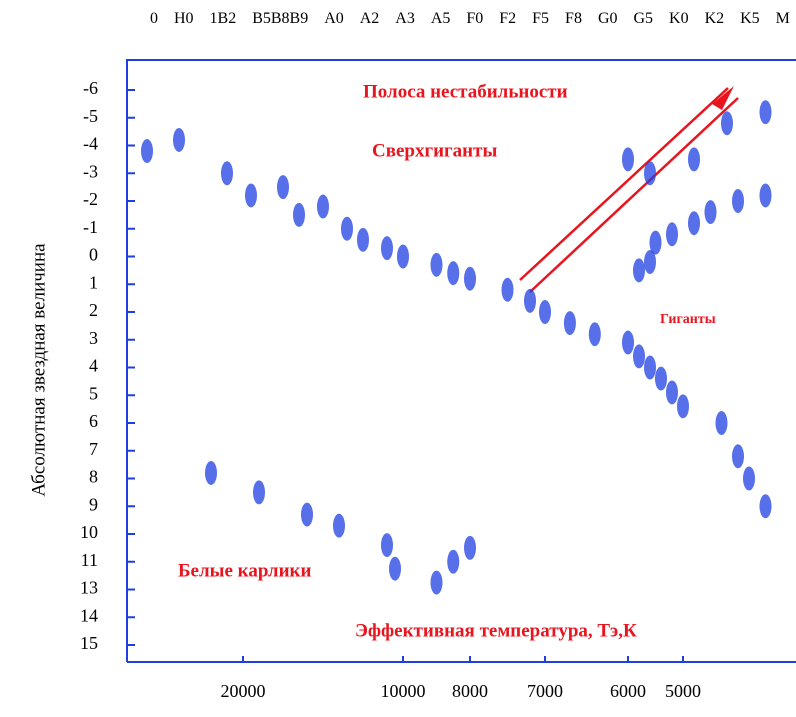 This screenshot has width=796, height=717. Describe the element at coordinates (782, 18) in the screenshot. I see `spectral-class: M` at that location.